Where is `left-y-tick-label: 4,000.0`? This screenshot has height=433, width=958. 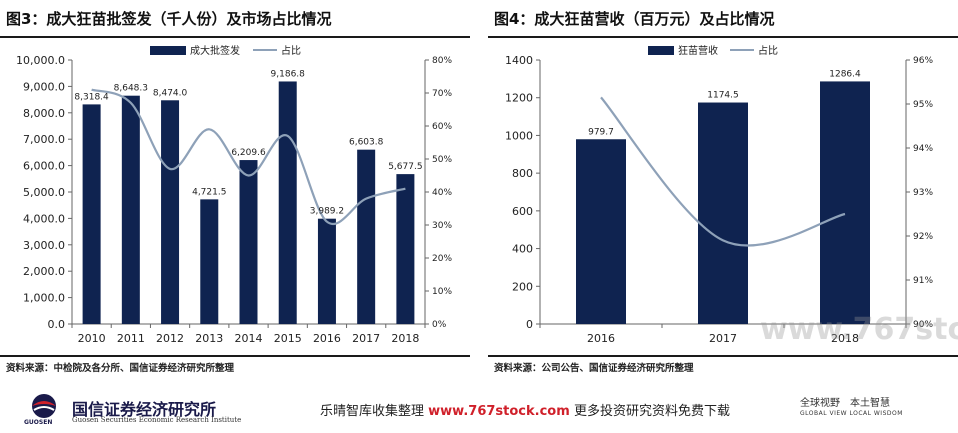 left-y-tick-label: 4,000.0 is located at coordinates (44, 218).